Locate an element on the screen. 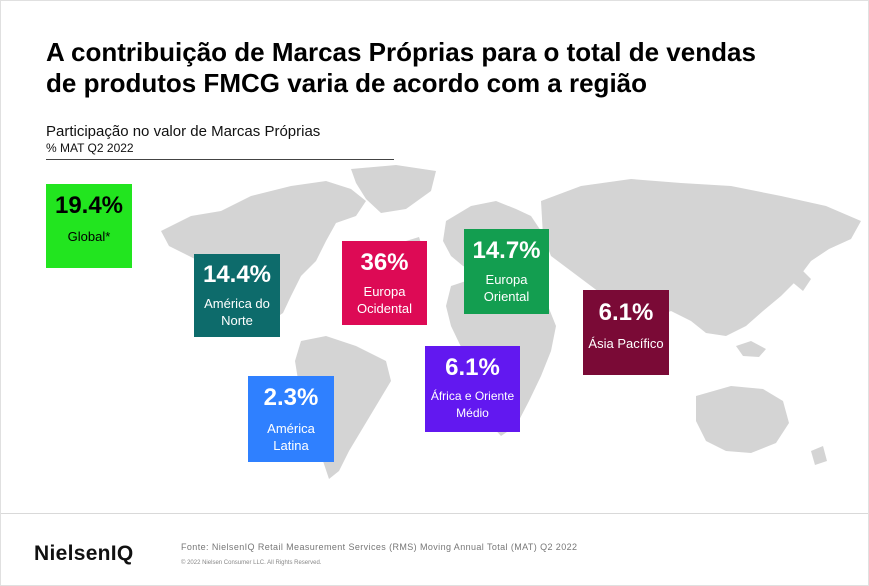 Image resolution: width=869 pixels, height=586 pixels. region-label: Ásia Pacífico is located at coordinates (626, 343).